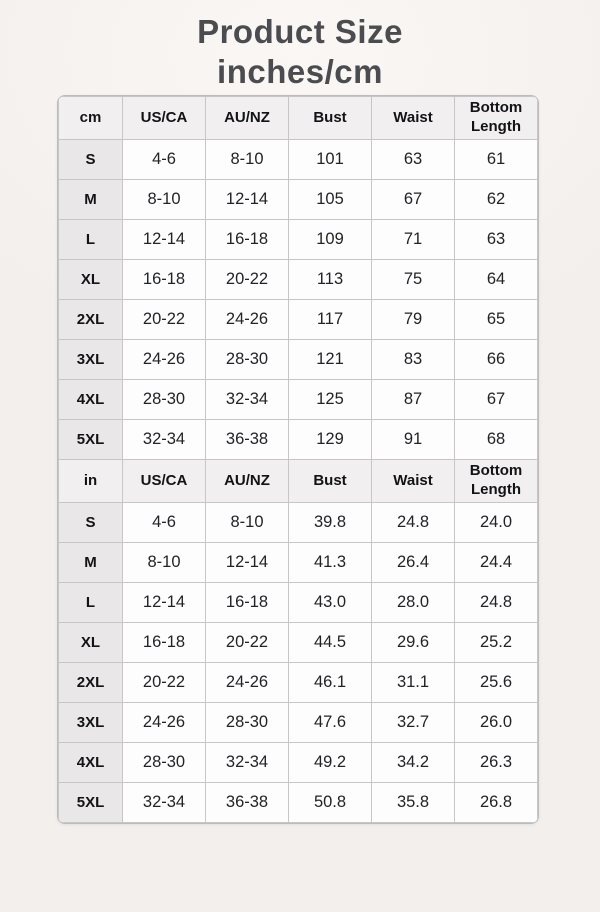 The width and height of the screenshot is (600, 912). Describe the element at coordinates (496, 522) in the screenshot. I see `value-cell: 24.0` at that location.